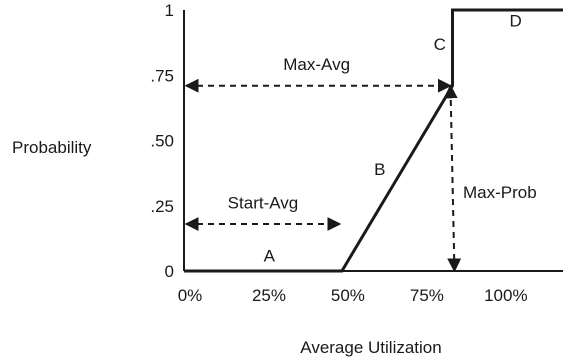  Describe the element at coordinates (370, 347) in the screenshot. I see `x-axis-title: Average Utilization` at that location.